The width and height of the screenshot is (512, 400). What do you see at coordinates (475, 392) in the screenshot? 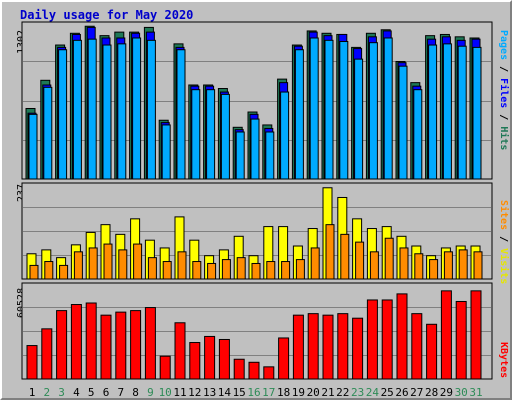
I see `day-tick-label: 31` at bounding box center [475, 392].